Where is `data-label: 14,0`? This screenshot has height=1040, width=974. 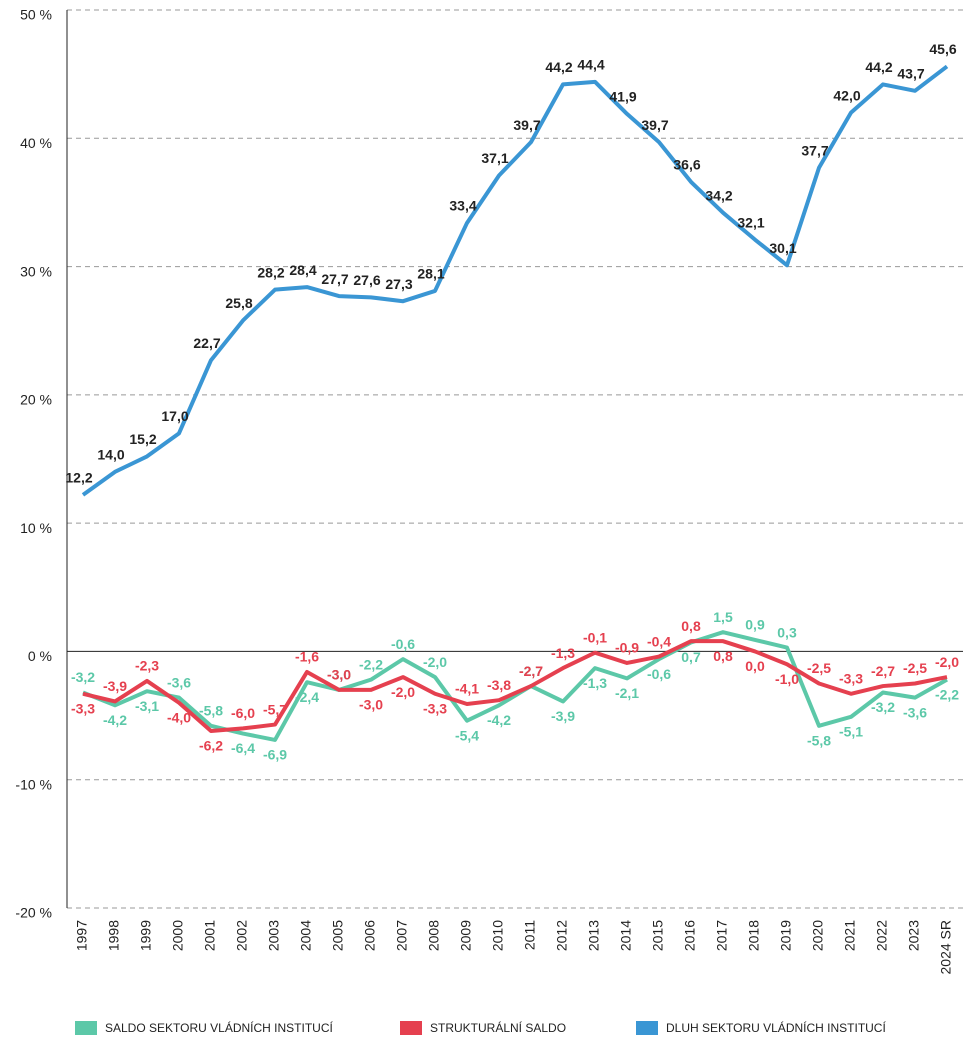
data-label: 14,0 is located at coordinates (110, 455).